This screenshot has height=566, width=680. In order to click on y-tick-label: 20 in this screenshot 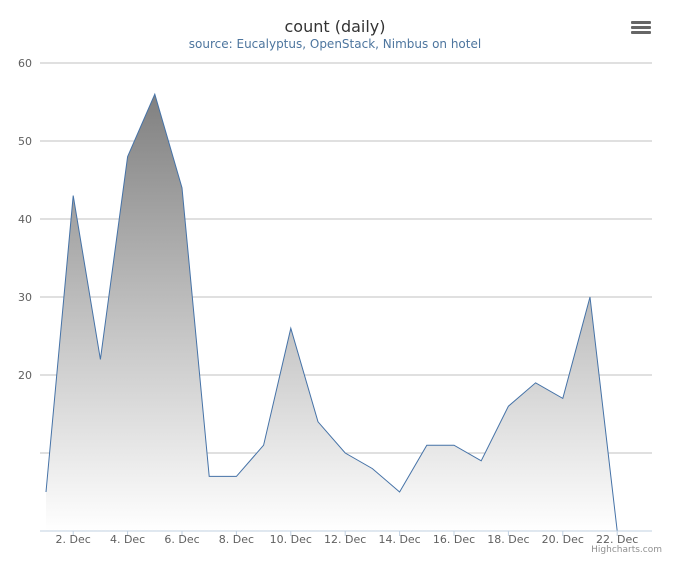, I will do `click(25, 375)`.